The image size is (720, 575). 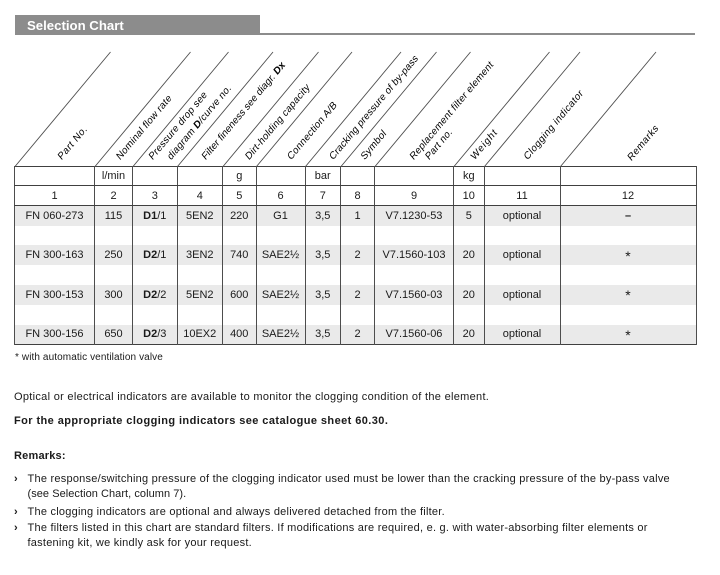 I want to click on svg-text: Weight, so click(x=484, y=145).